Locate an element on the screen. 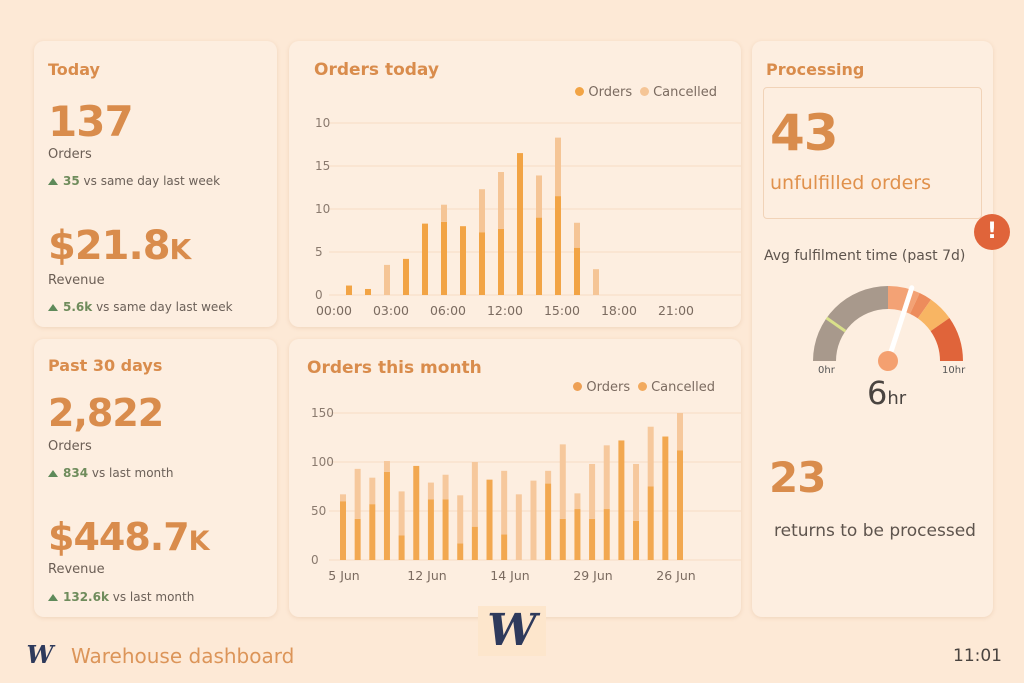 This screenshot has height=683, width=1024. y-tick-label: 150 is located at coordinates (322, 413).